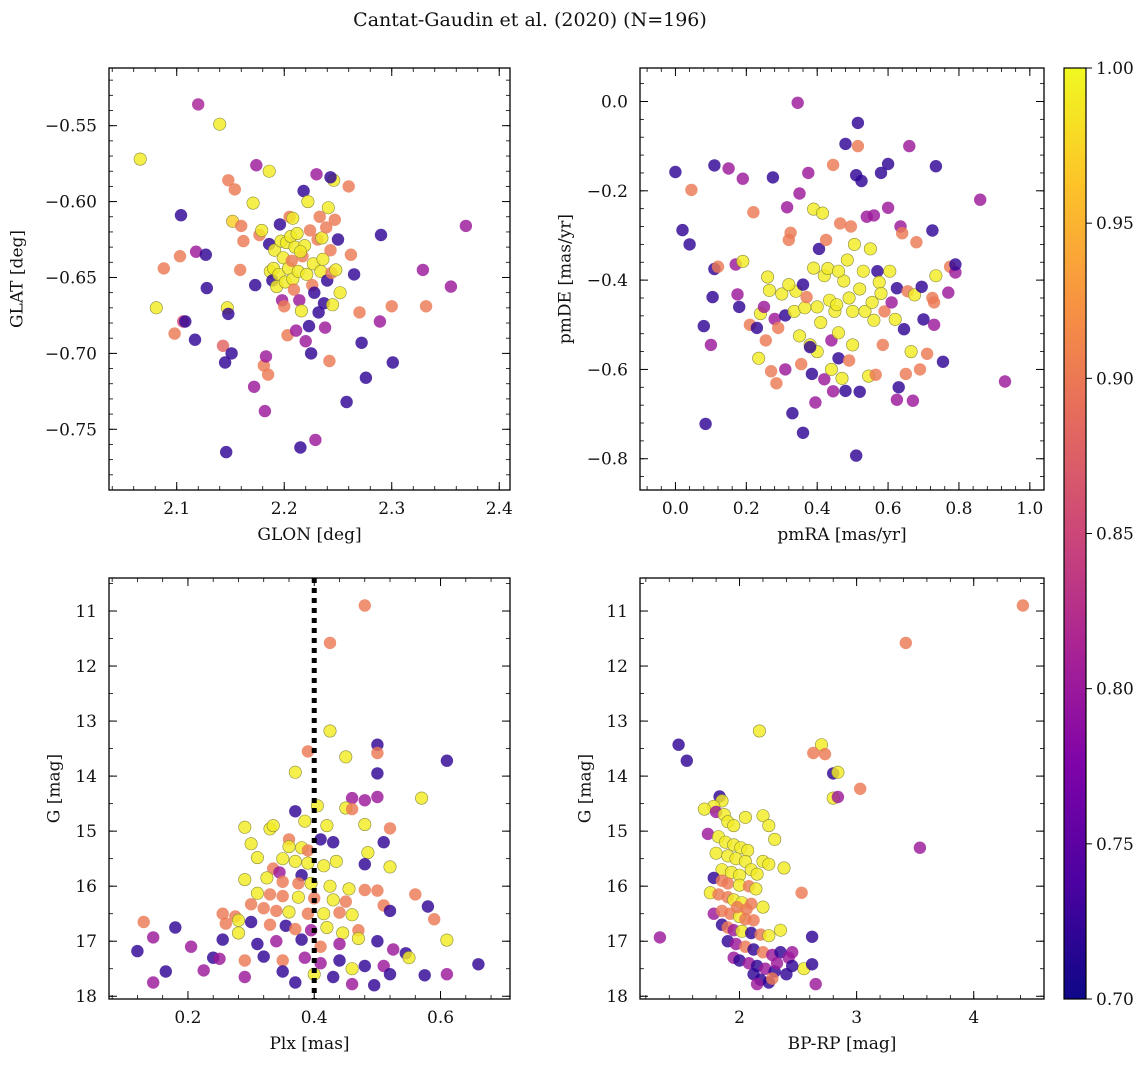  Describe the element at coordinates (607, 370) in the screenshot. I see `y-tick-label: −0.6` at that location.